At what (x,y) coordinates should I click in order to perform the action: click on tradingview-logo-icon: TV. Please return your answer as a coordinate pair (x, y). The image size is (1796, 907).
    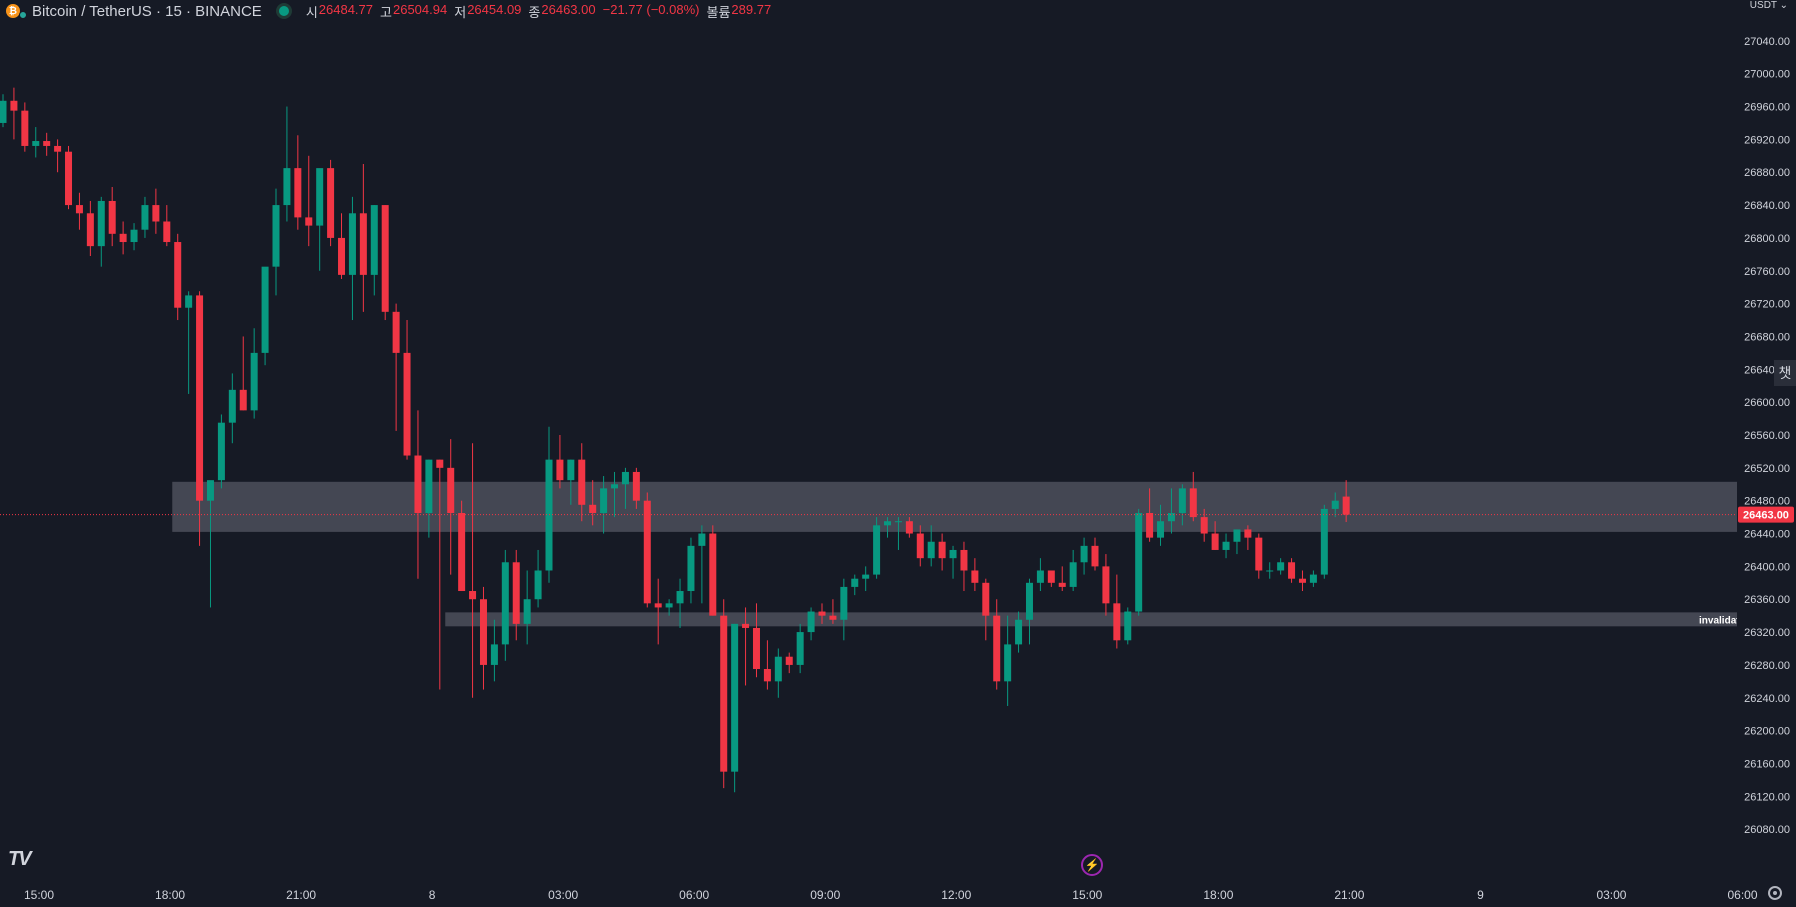
    Looking at the image, I should click on (20, 859).